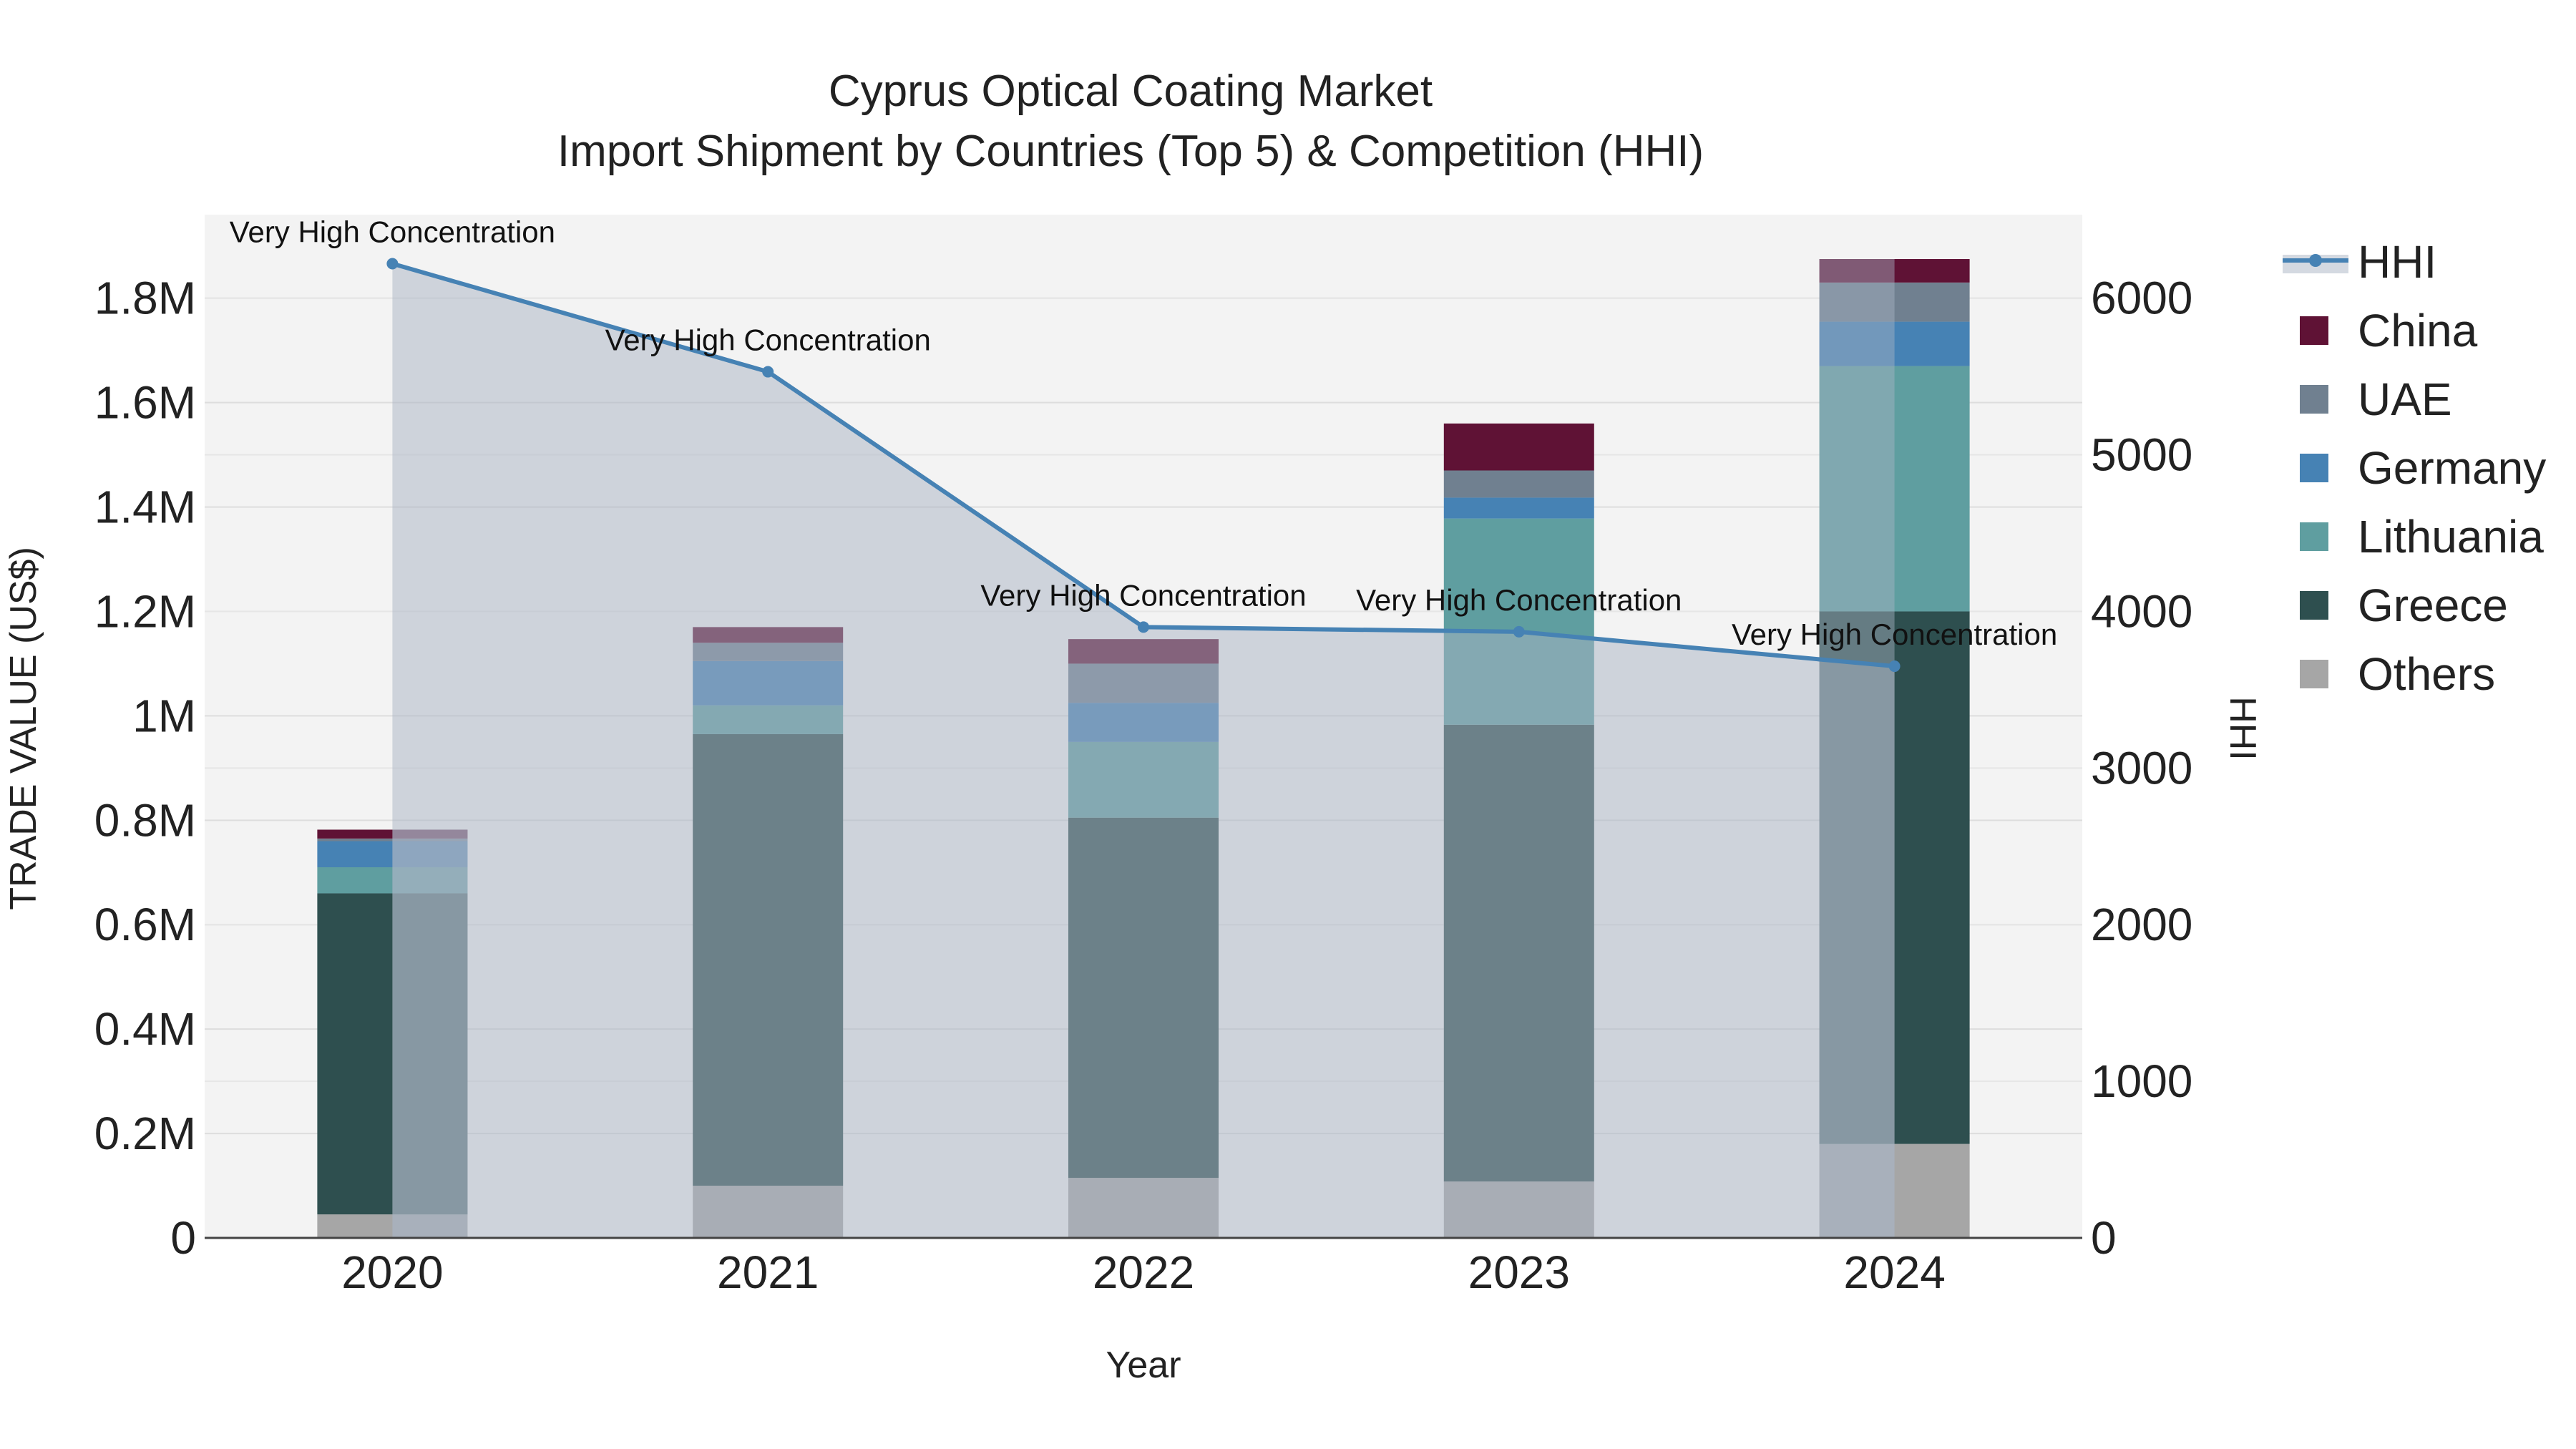 The width and height of the screenshot is (2576, 1449). What do you see at coordinates (145, 924) in the screenshot?
I see `y-tick-label: 0.6M` at bounding box center [145, 924].